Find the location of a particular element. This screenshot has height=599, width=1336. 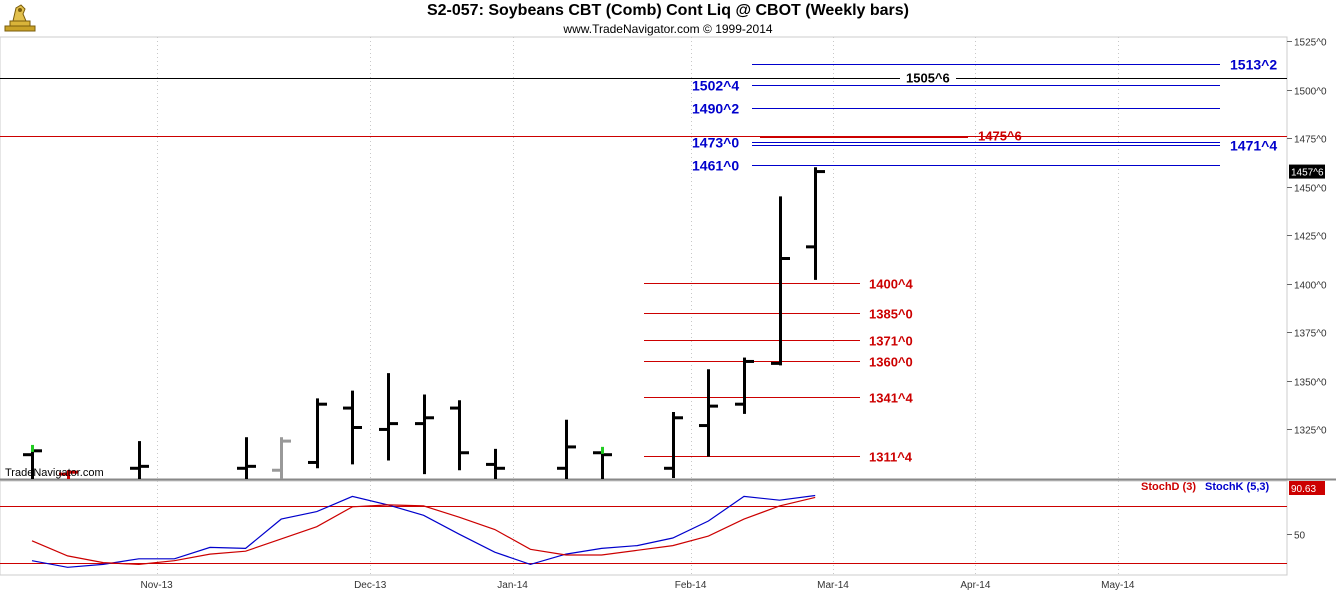

price-axis-tick-label: 1325^0 is located at coordinates (1310, 431).